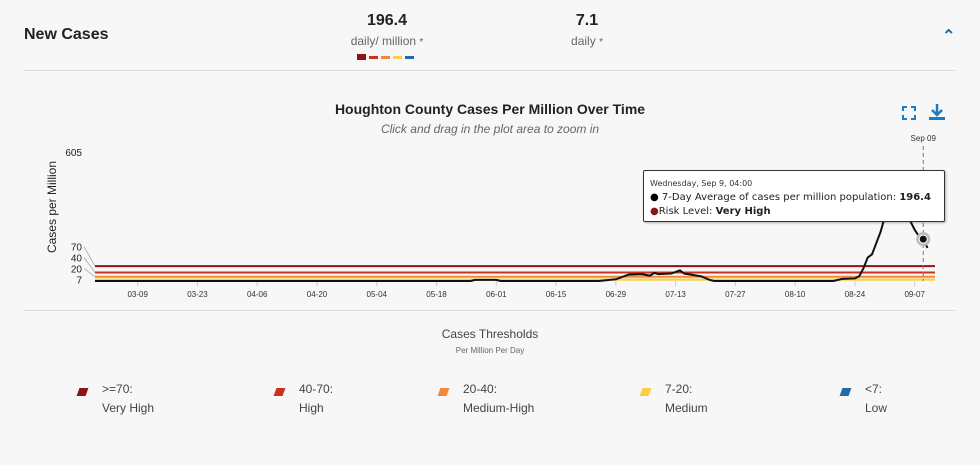 Image resolution: width=980 pixels, height=465 pixels. What do you see at coordinates (66, 34) in the screenshot?
I see `section-title: New Cases` at bounding box center [66, 34].